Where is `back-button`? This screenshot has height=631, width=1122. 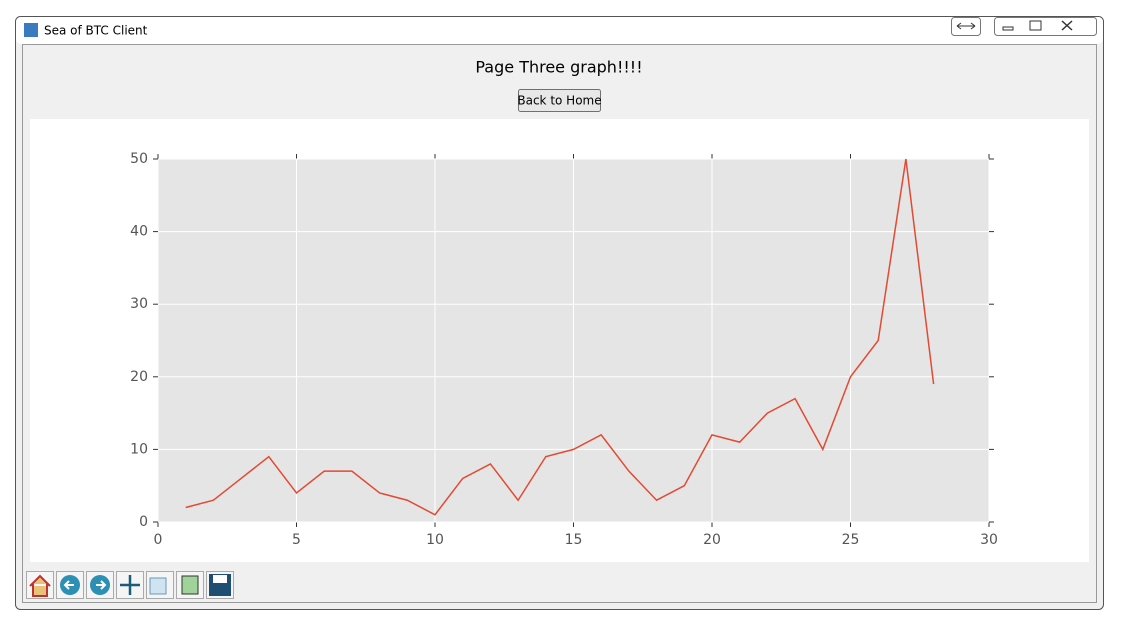 back-button is located at coordinates (559, 100).